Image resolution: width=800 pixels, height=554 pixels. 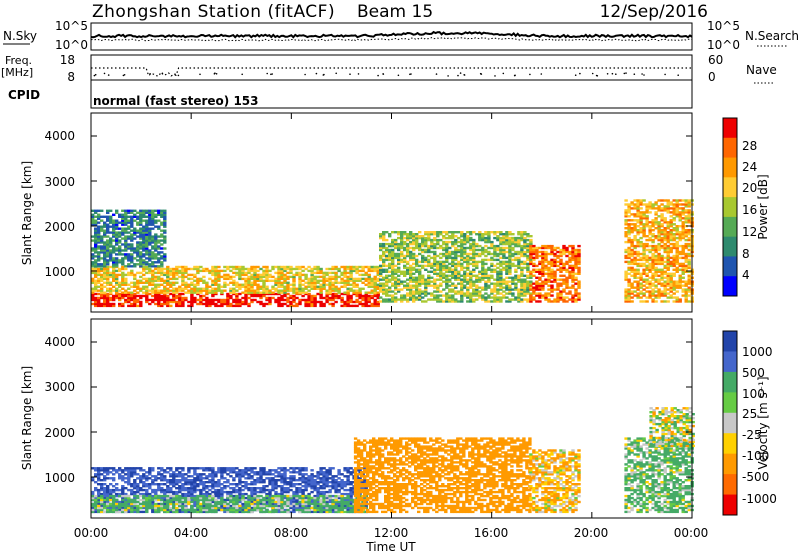 What do you see at coordinates (592, 73) in the screenshot?
I see `freq-point` at bounding box center [592, 73].